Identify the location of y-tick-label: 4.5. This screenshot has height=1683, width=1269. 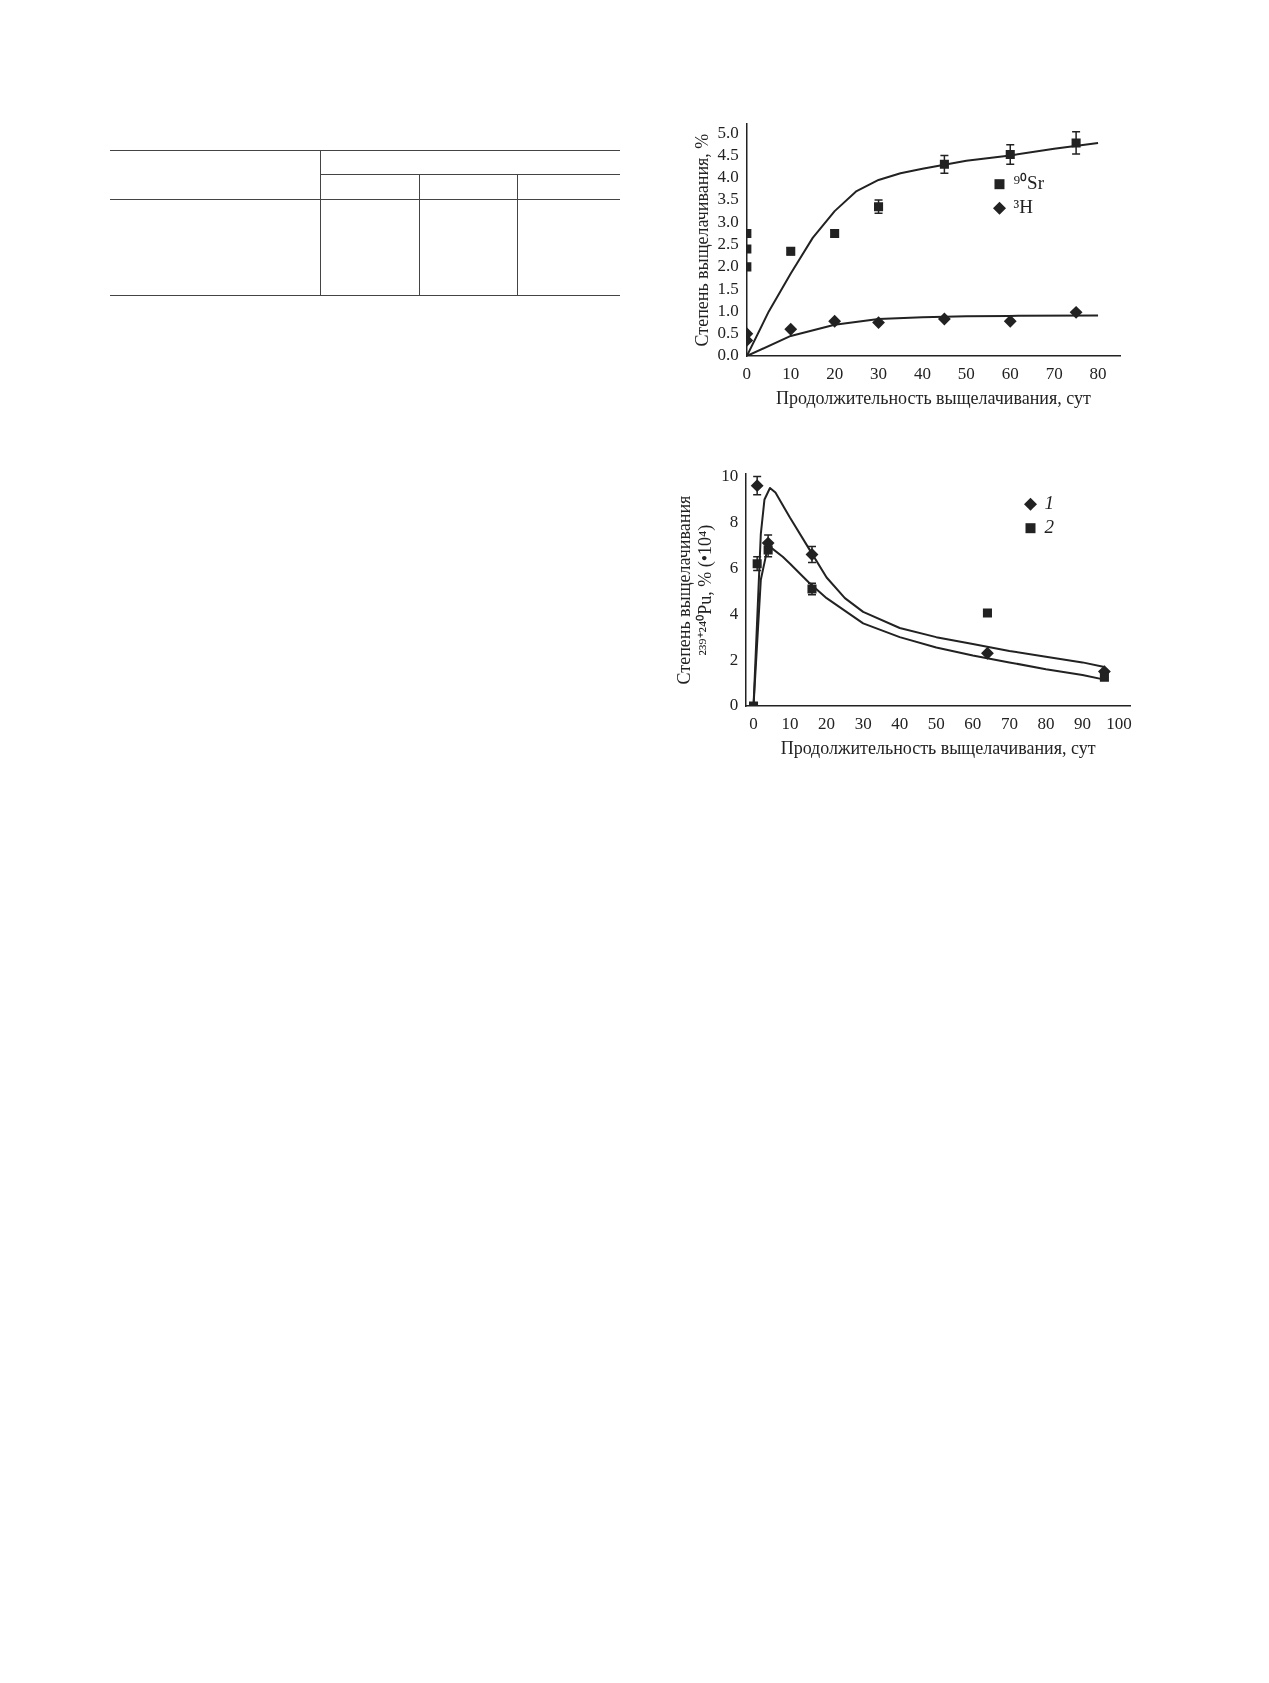
(728, 154).